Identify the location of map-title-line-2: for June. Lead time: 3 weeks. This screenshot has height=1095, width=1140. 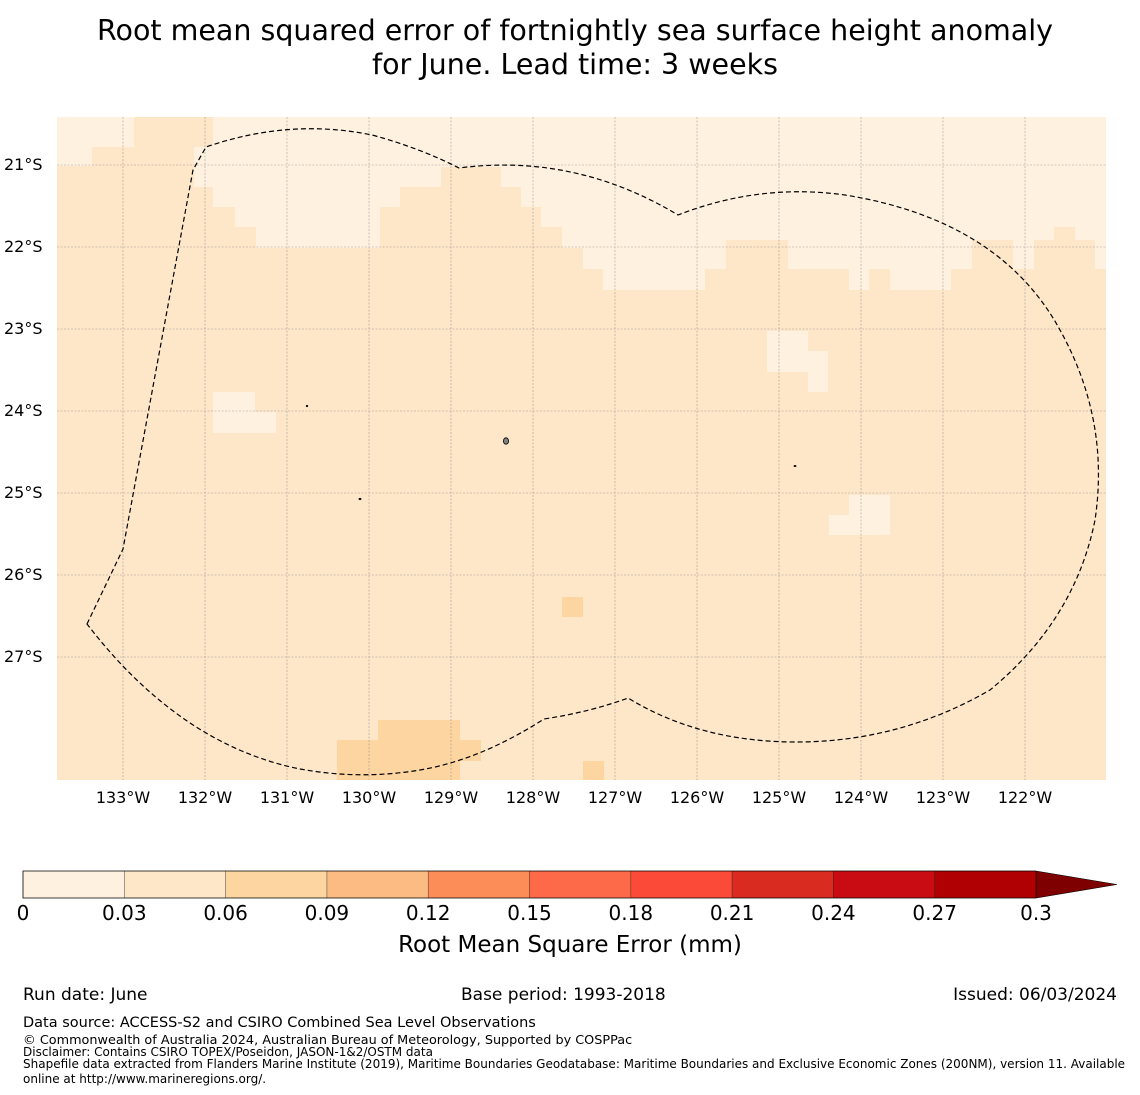
(575, 64).